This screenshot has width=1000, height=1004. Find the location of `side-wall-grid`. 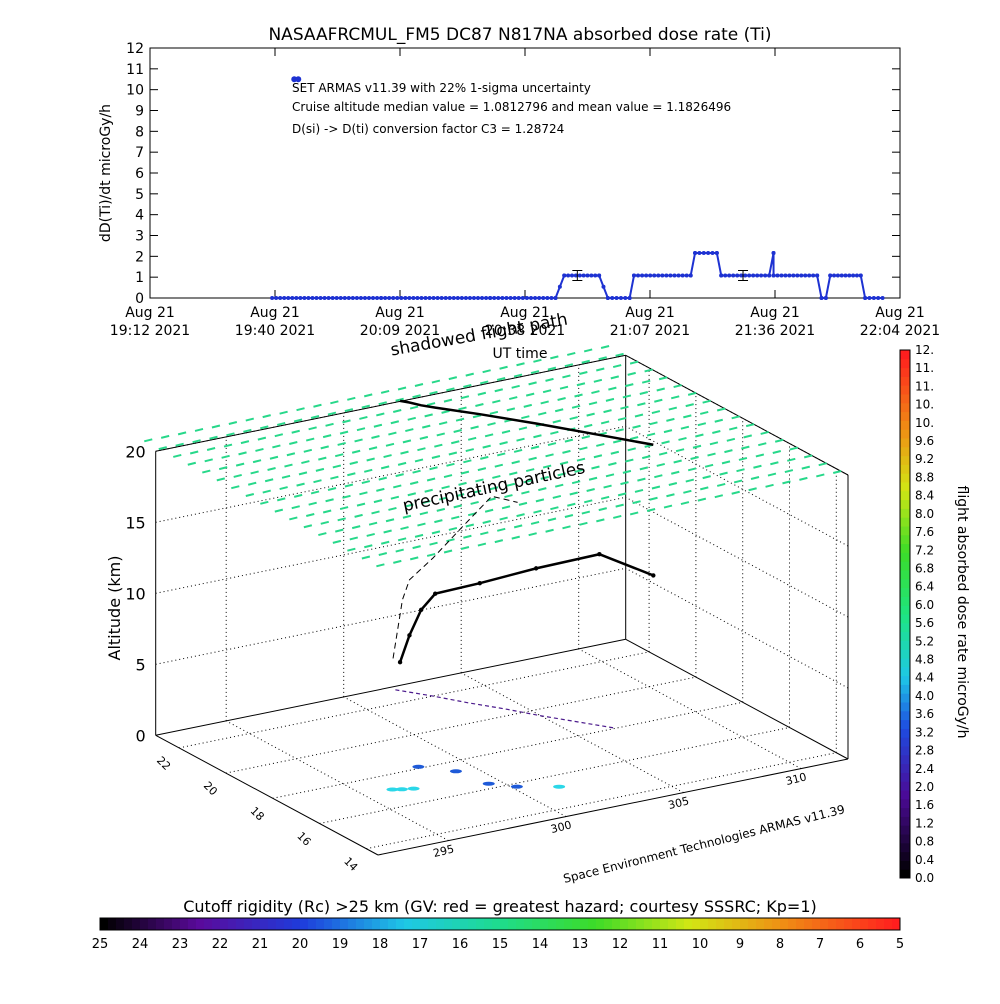

side-wall-grid is located at coordinates (737, 628).